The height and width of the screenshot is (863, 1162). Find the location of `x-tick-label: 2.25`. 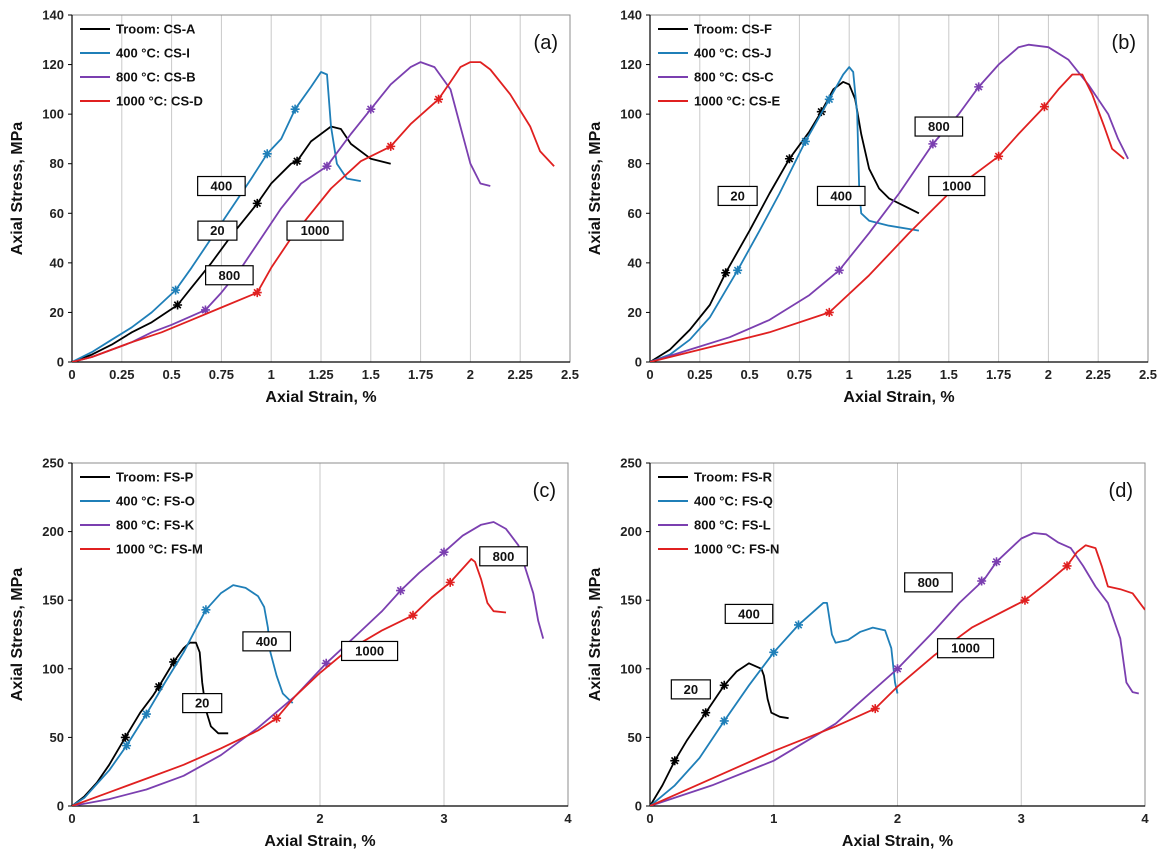

x-tick-label: 2.25 is located at coordinates (1098, 374).